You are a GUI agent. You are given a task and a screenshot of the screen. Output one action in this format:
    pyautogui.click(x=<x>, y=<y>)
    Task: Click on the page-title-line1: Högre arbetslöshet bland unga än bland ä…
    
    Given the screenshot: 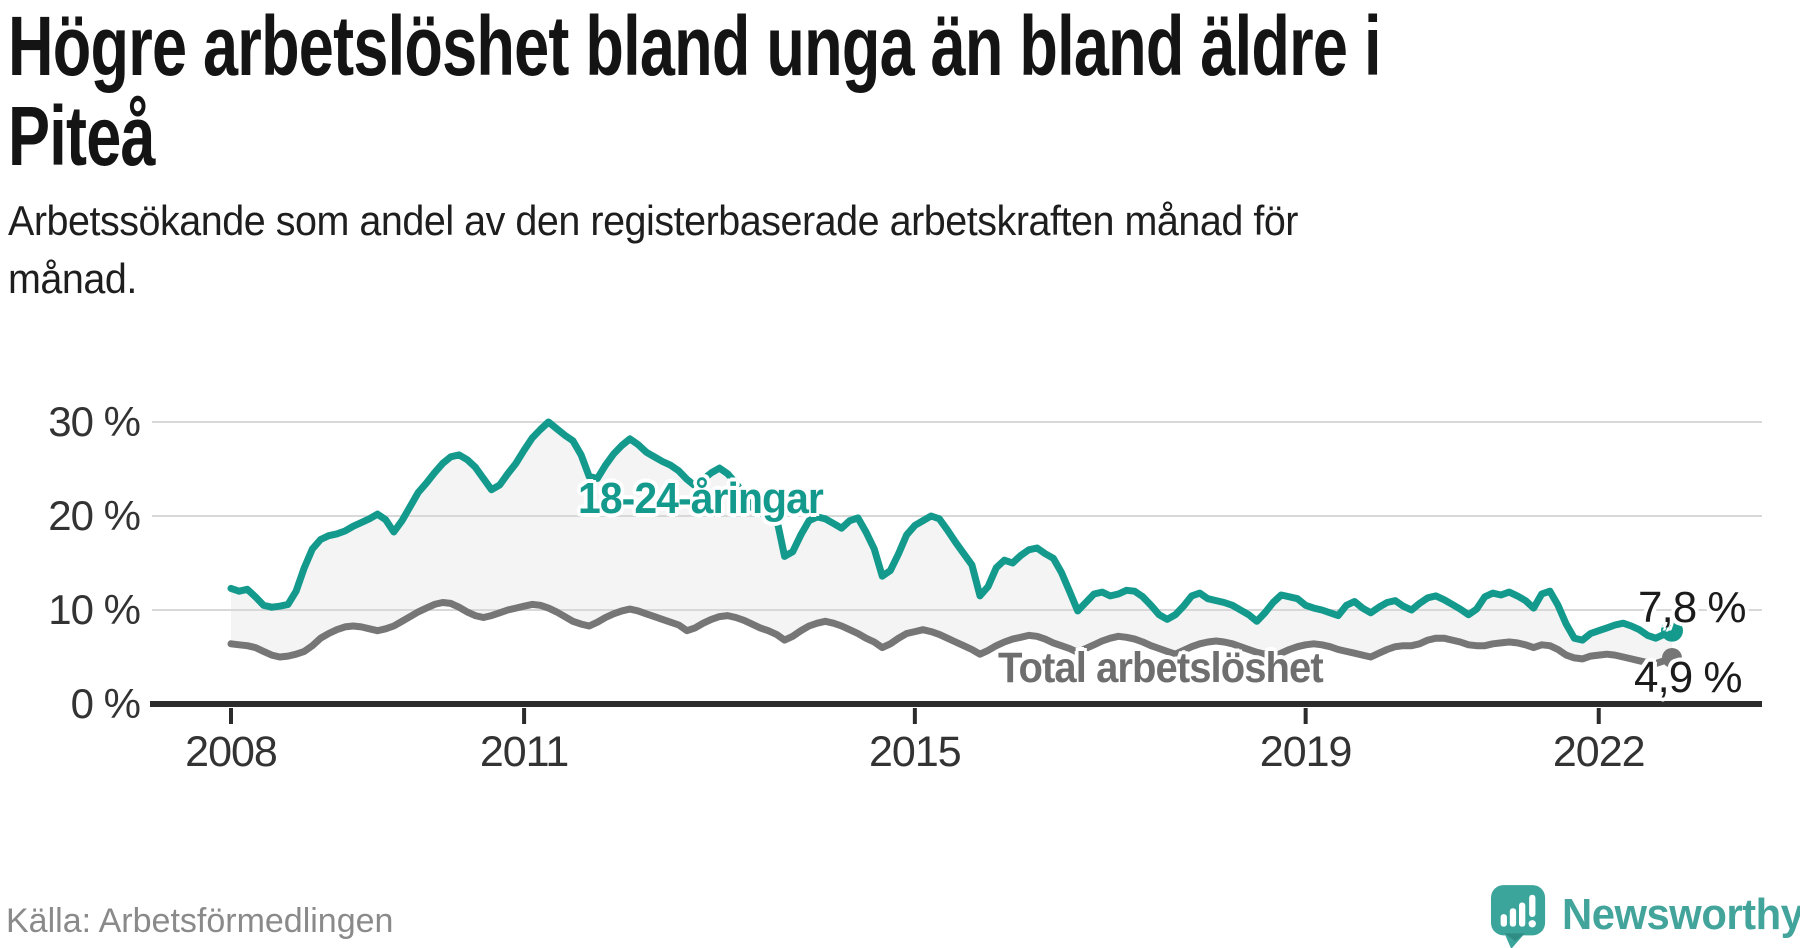 What is the action you would take?
    pyautogui.click(x=694, y=46)
    